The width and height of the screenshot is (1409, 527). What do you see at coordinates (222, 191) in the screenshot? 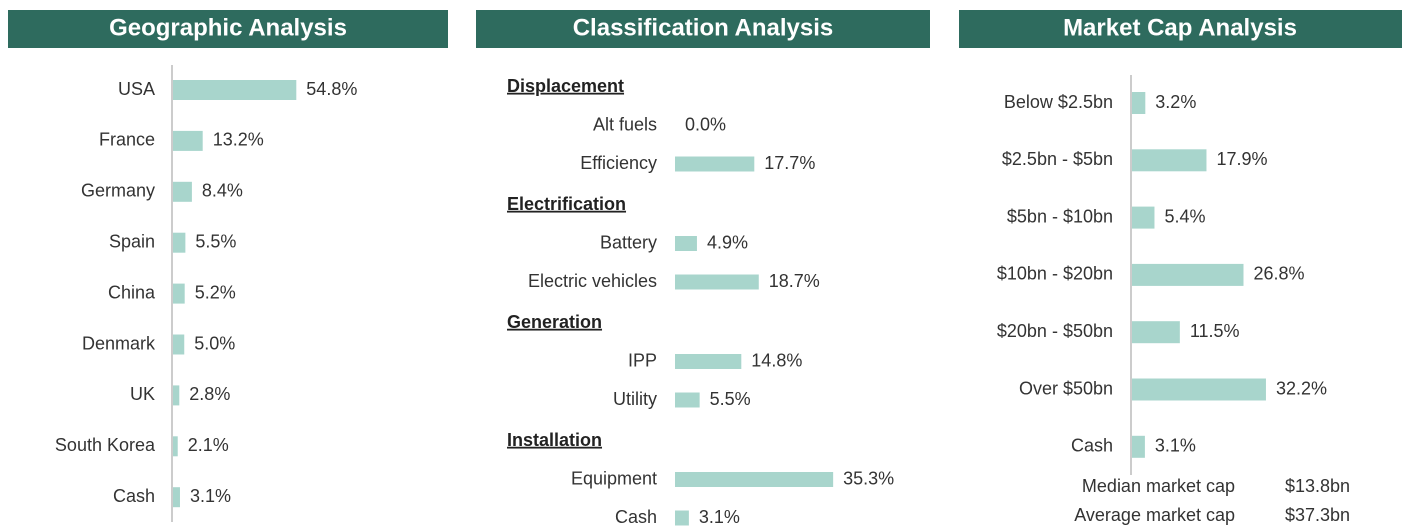
I see `value-label: 8.4%` at bounding box center [222, 191].